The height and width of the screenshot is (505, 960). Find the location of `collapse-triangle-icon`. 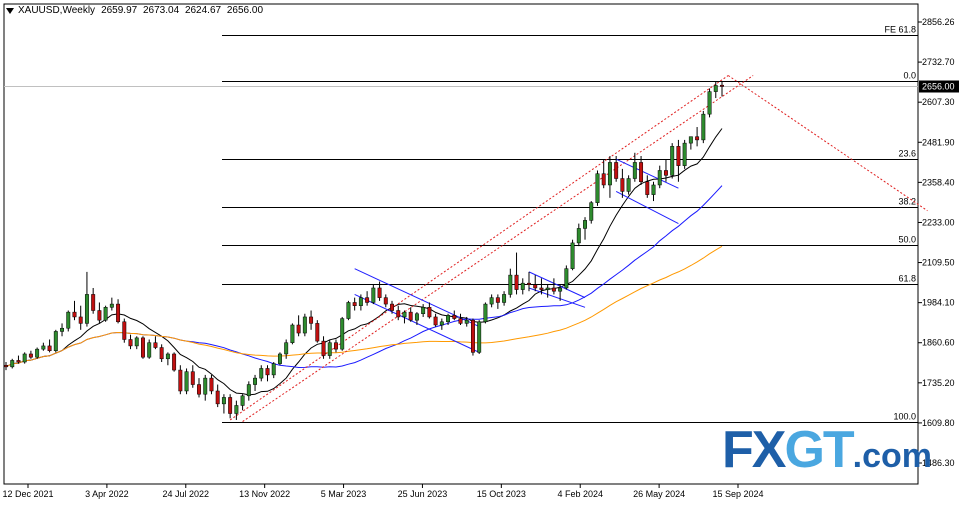

collapse-triangle-icon is located at coordinates (10, 10).